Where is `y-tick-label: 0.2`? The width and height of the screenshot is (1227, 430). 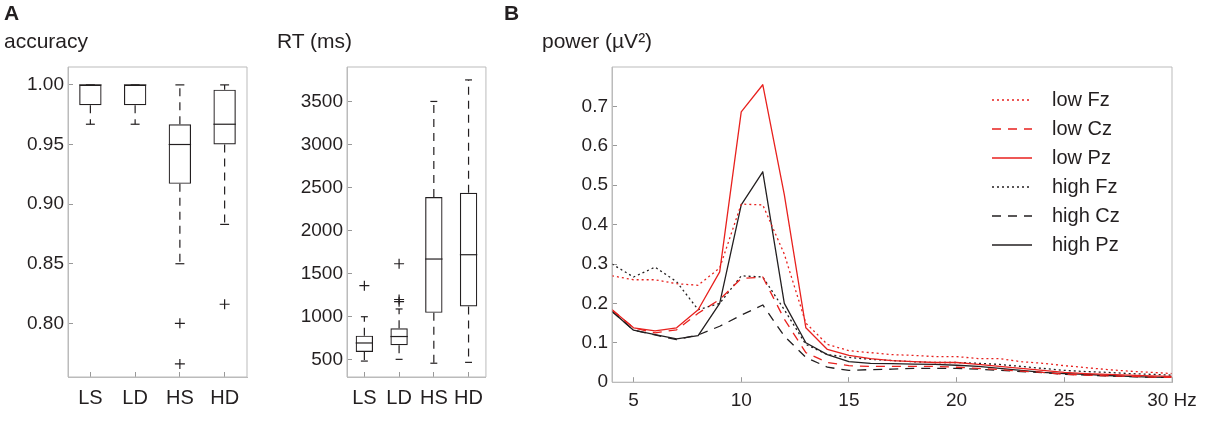
y-tick-label: 0.2 is located at coordinates (594, 302).